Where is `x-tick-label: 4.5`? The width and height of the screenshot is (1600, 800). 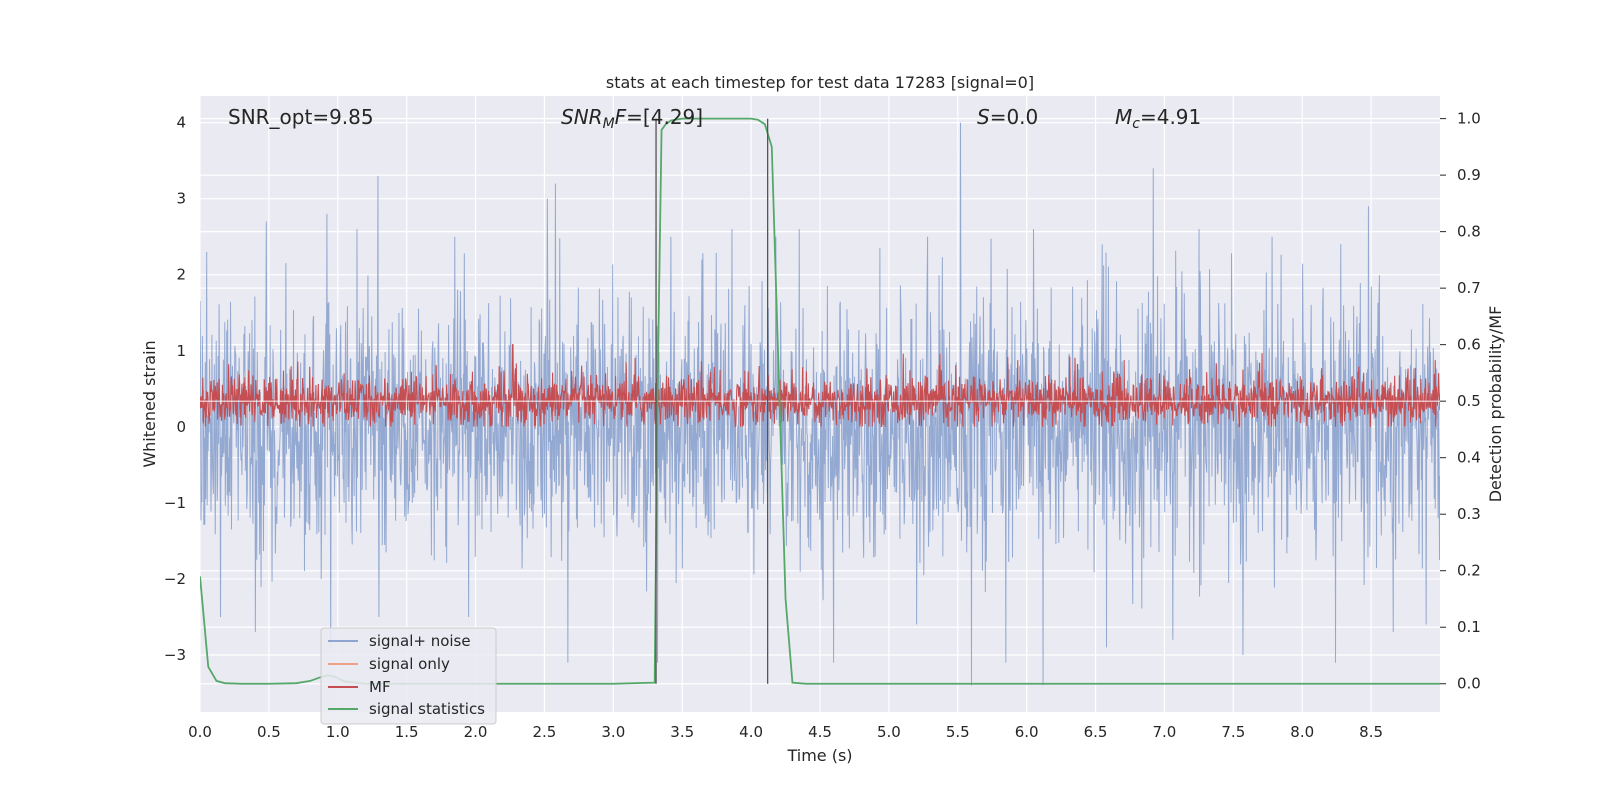 x-tick-label: 4.5 is located at coordinates (820, 732).